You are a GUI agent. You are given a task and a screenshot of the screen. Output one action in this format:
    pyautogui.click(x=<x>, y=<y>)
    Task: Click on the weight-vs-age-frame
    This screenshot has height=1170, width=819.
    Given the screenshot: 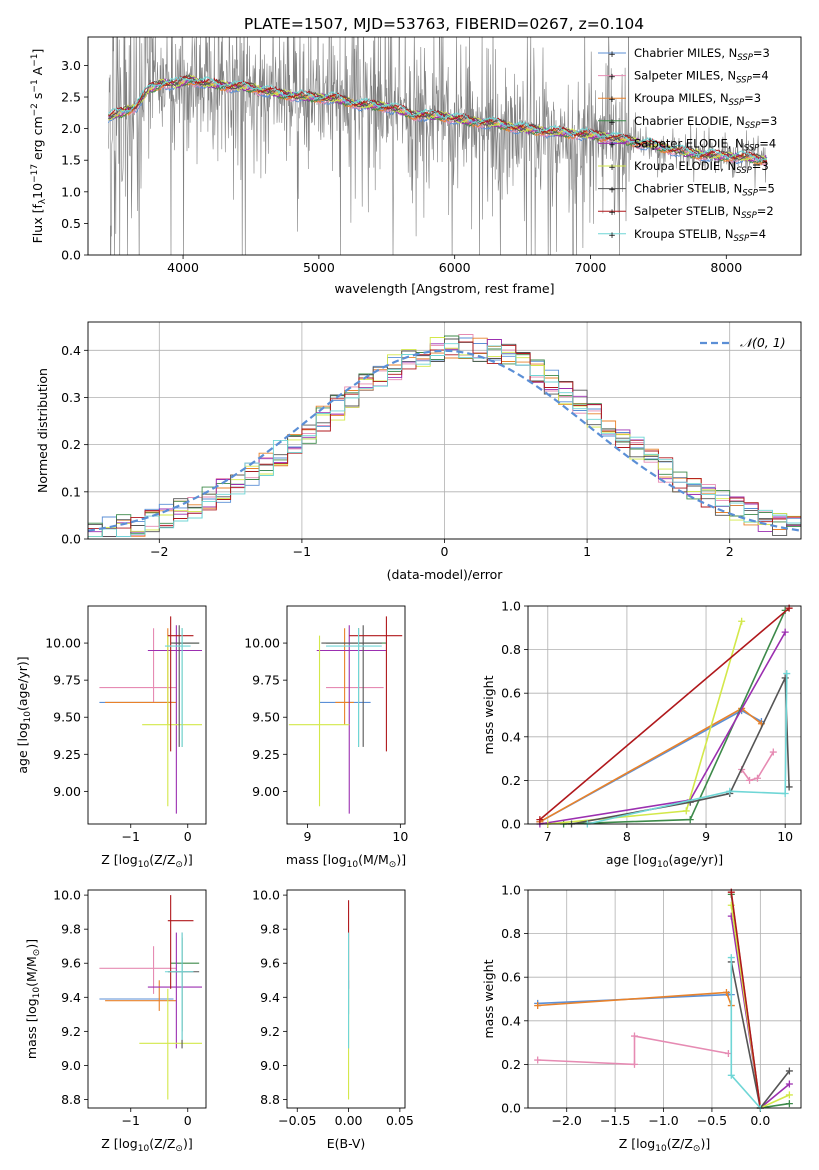 What is the action you would take?
    pyautogui.click(x=664, y=715)
    